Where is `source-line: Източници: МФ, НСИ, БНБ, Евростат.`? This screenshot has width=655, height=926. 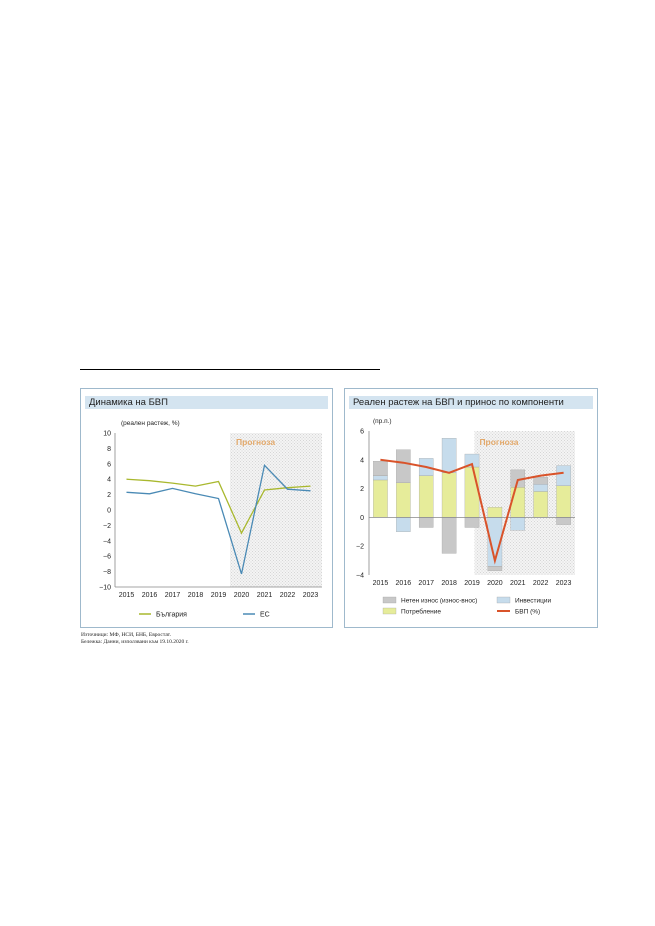
source-line: Източници: МФ, НСИ, БНБ, Евростат. is located at coordinates (126, 635).